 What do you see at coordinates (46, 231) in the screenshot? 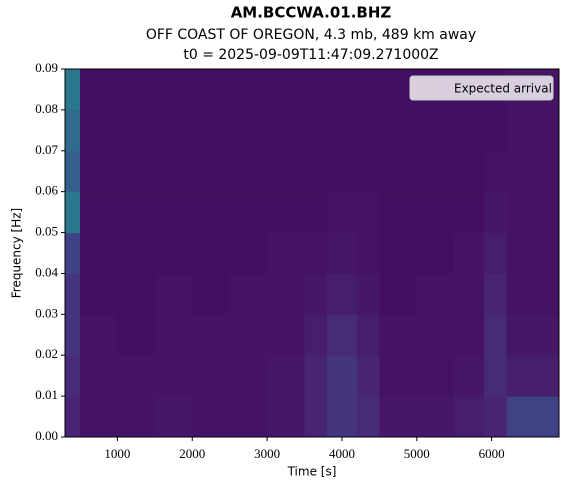
I see `y-tick-label: 0.05` at bounding box center [46, 231].